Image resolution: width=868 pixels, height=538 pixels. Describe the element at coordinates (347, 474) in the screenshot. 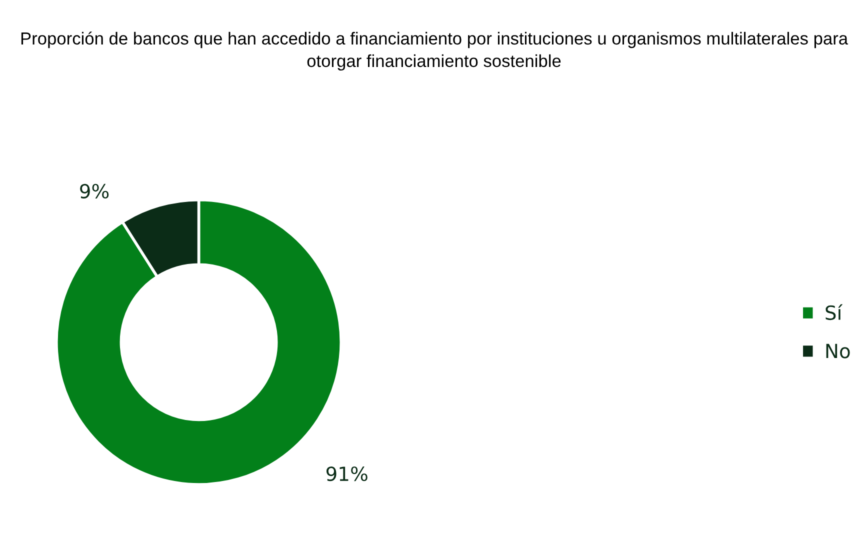

I see `data-label: 91%` at that location.